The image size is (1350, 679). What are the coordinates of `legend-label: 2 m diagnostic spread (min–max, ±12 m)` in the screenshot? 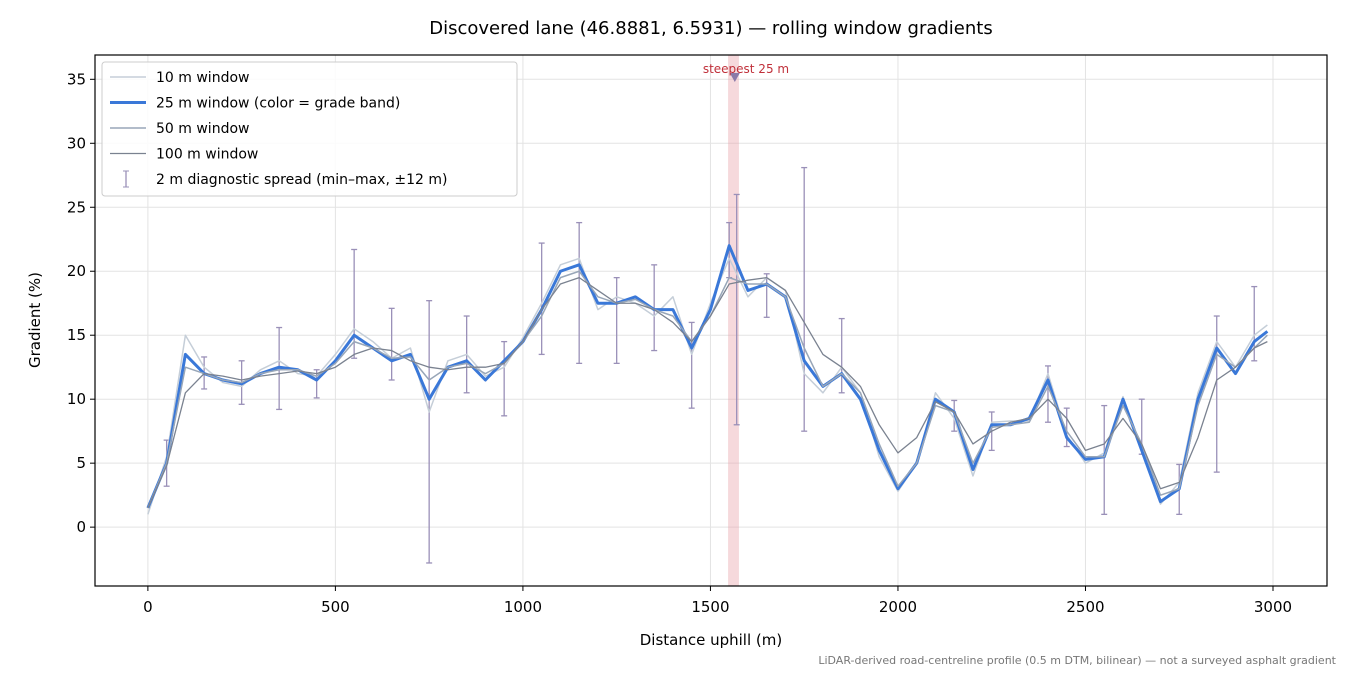 It's located at (301, 180).